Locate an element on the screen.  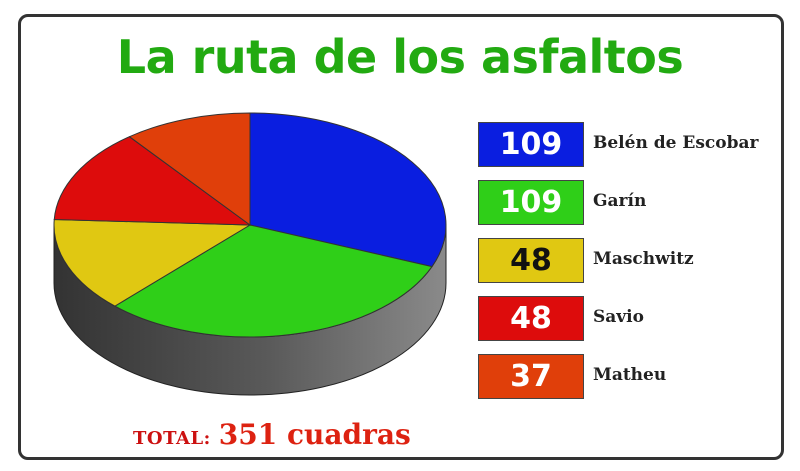
total-value: 351 cuadras is located at coordinates (314, 434).